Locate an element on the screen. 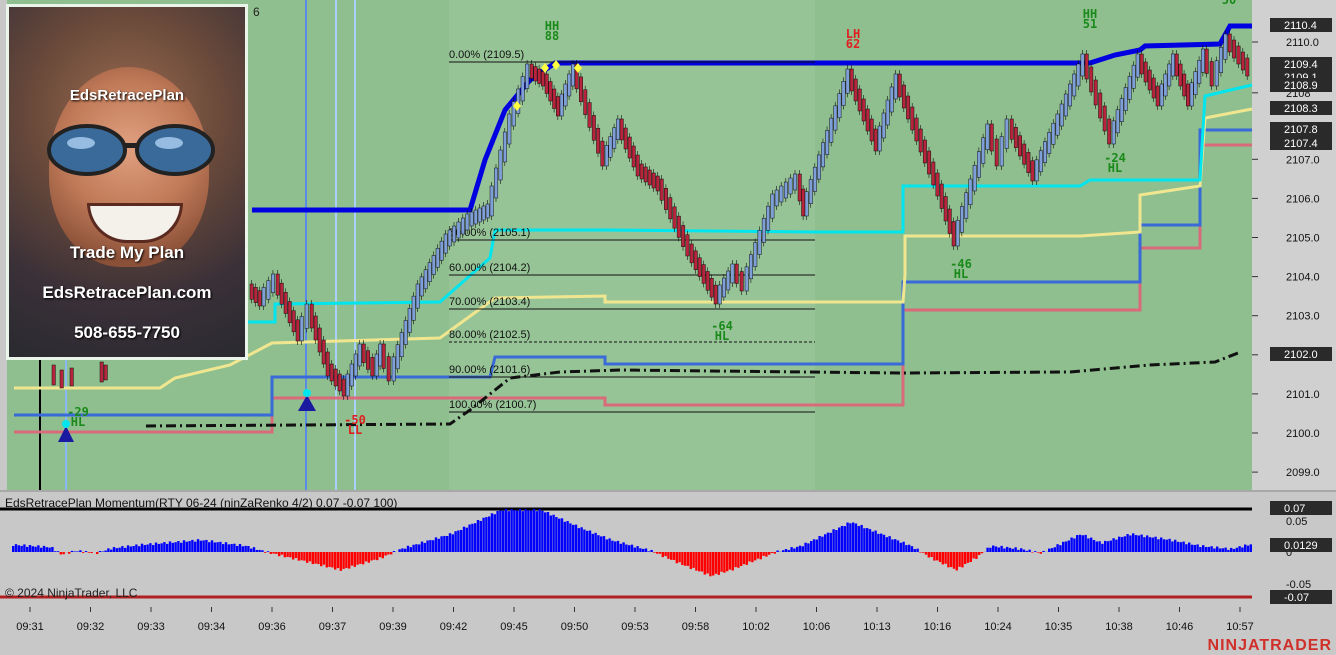  time-tick-label: 09:42 is located at coordinates (454, 627).